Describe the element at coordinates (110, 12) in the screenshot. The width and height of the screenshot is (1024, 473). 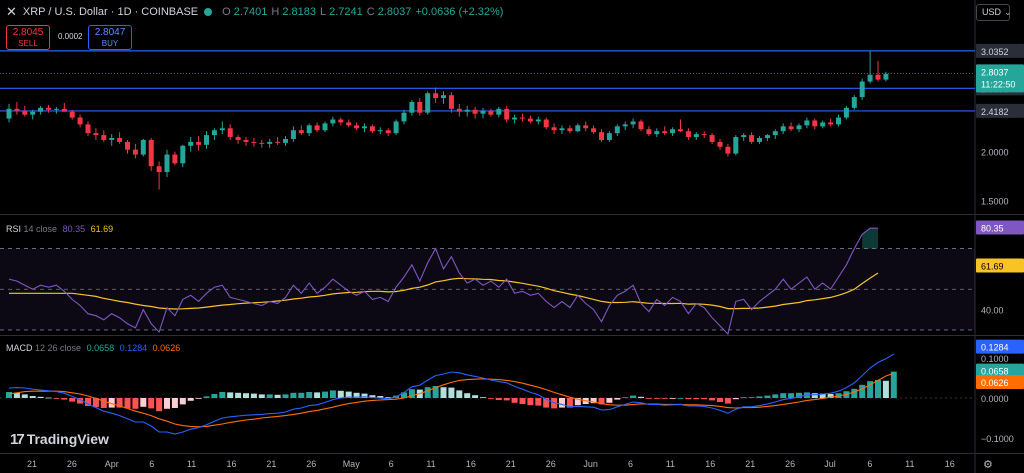
I see `symbol-title: XRP / U.S. Dollar · 1D · COINBASE` at that location.